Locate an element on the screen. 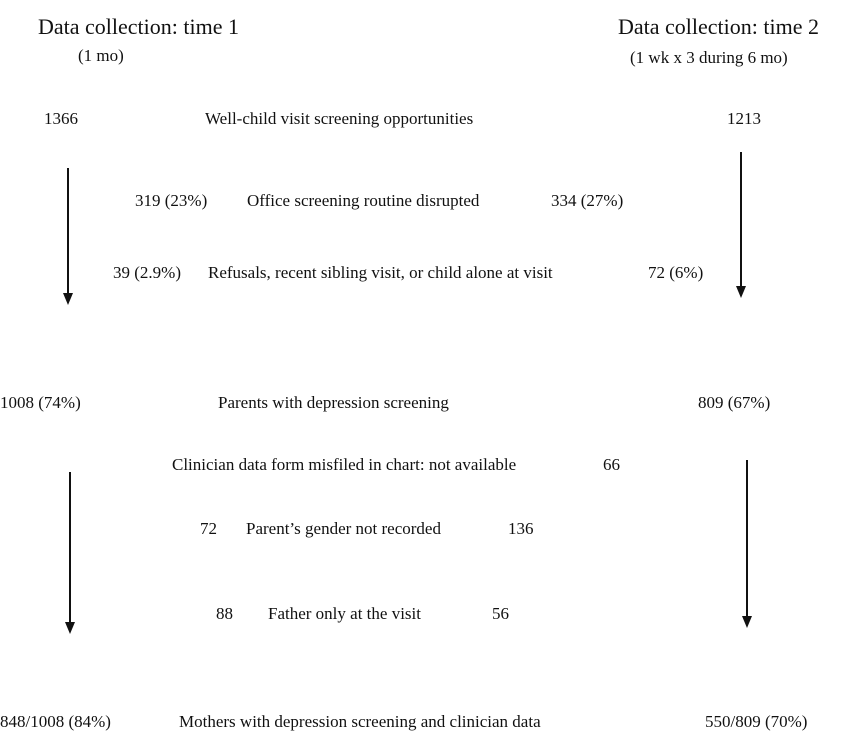  time2-subheader: (1 wk x 3 during 6 mo) is located at coordinates (709, 57).